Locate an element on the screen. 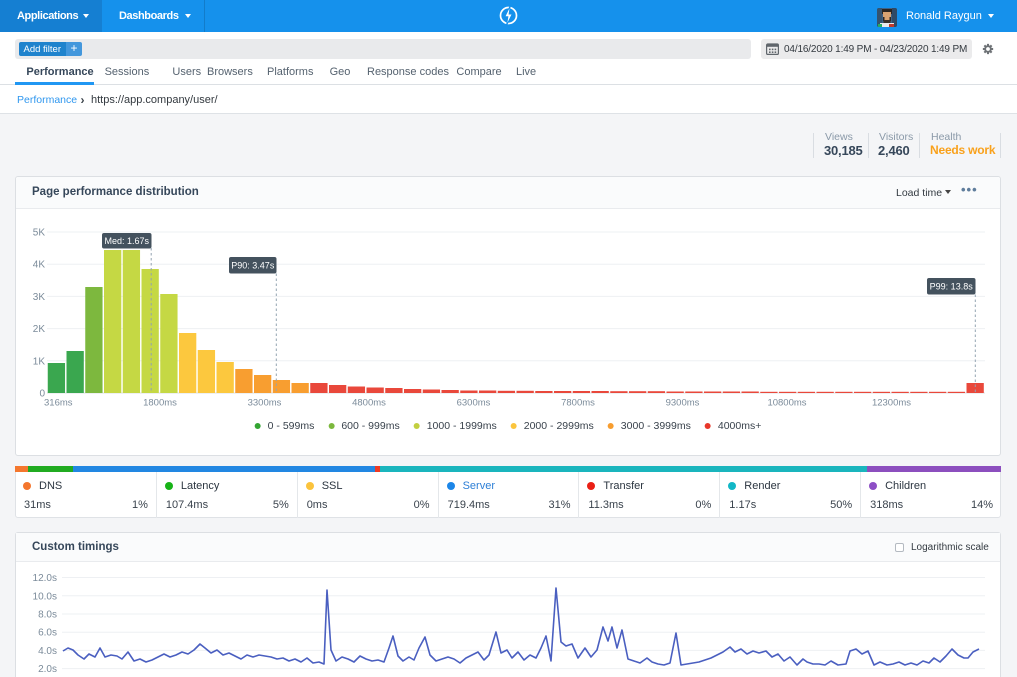 This screenshot has height=677, width=1017. svg-text: 3300ms is located at coordinates (265, 403).